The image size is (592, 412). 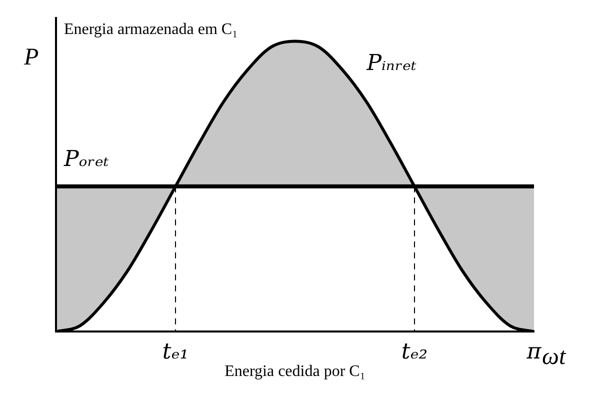 I want to click on y-axis-title: P, so click(x=31, y=57).